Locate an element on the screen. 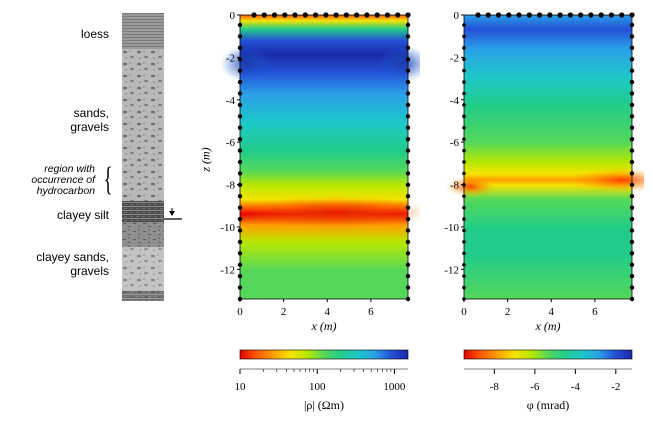  y-tick-label: -10 is located at coordinates (451, 228).